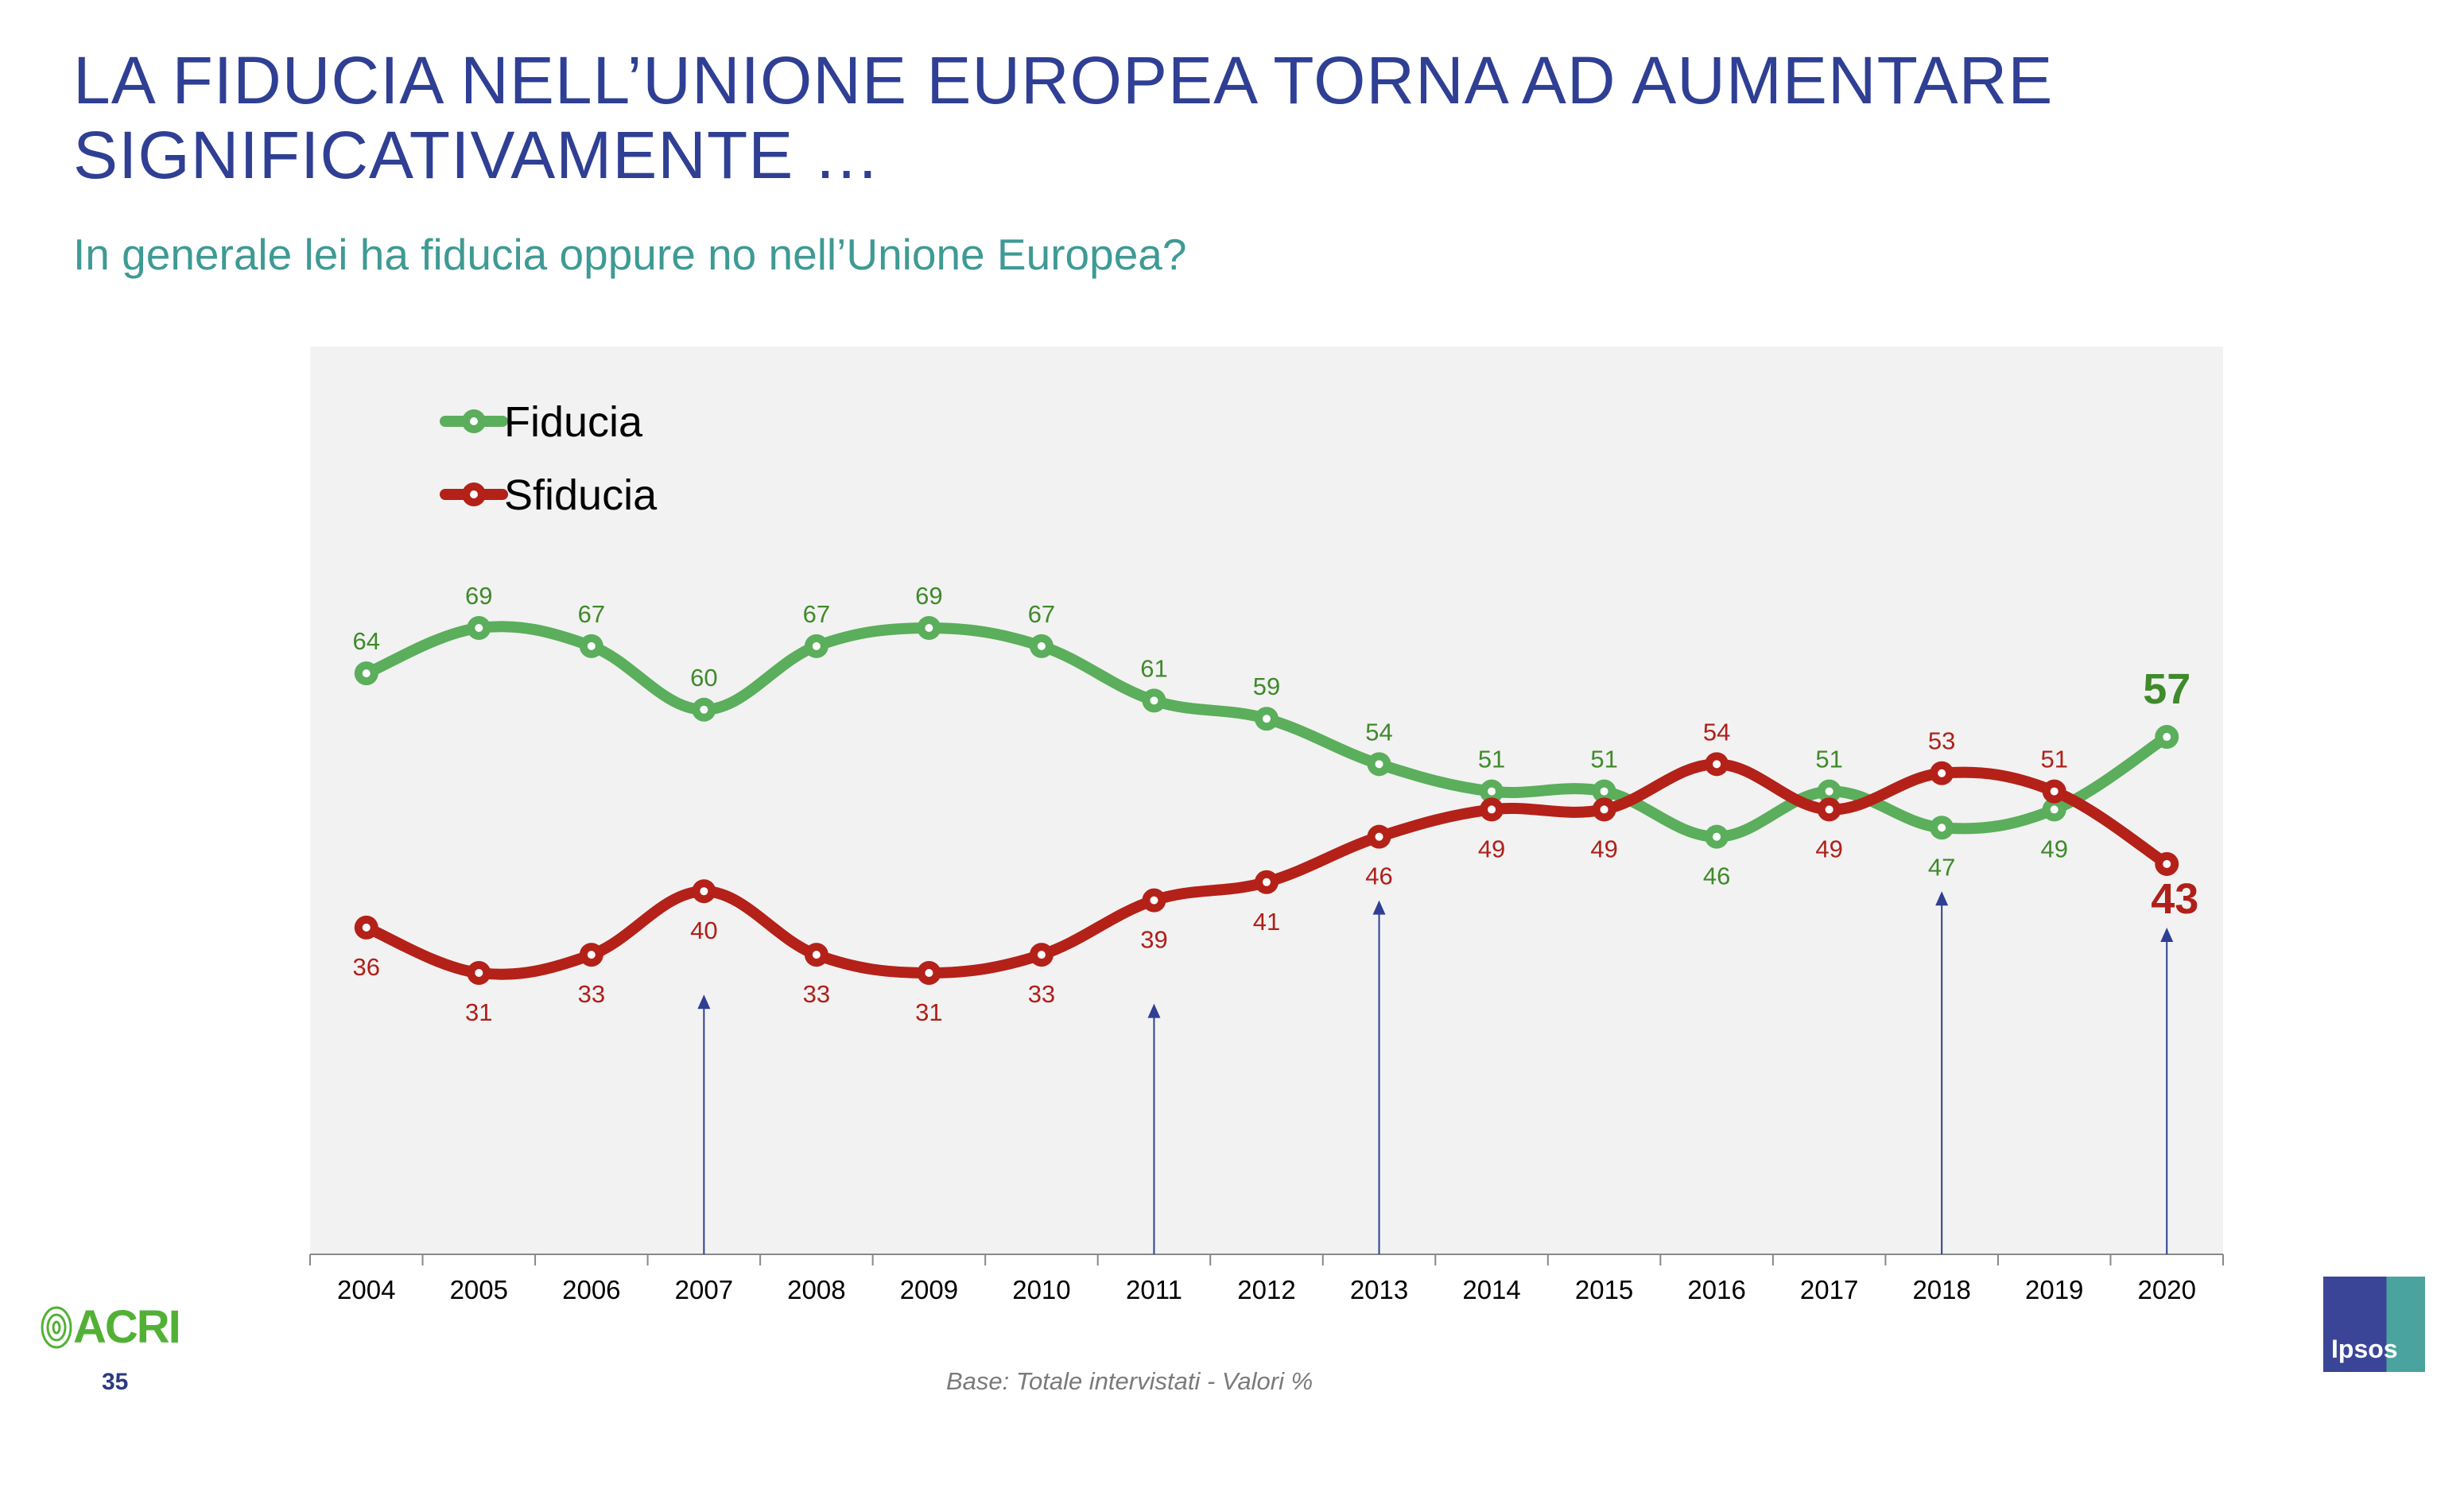 This screenshot has height=1492, width=2464. Describe the element at coordinates (2167, 1289) in the screenshot. I see `x-tick-label: 2020` at that location.